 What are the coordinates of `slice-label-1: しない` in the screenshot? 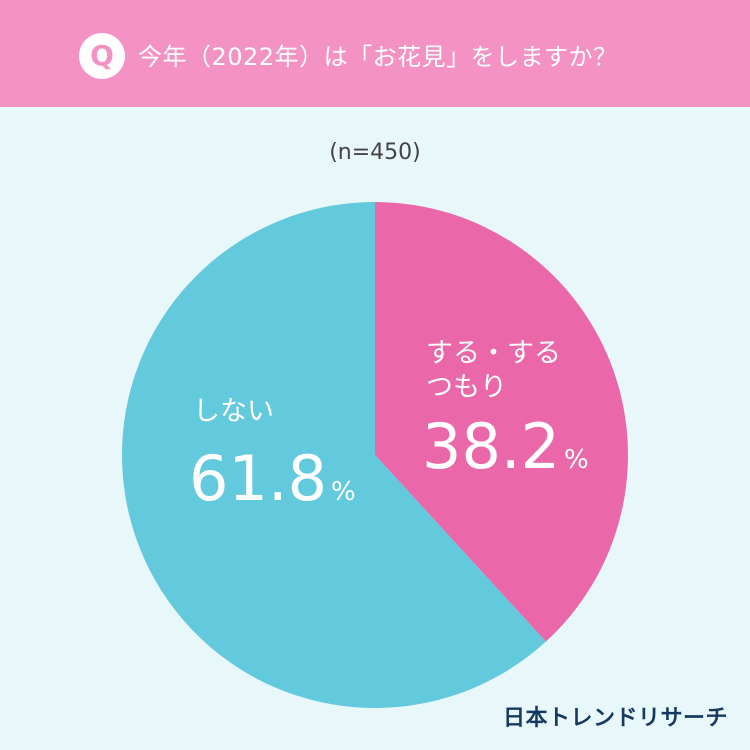 It's located at (233, 411).